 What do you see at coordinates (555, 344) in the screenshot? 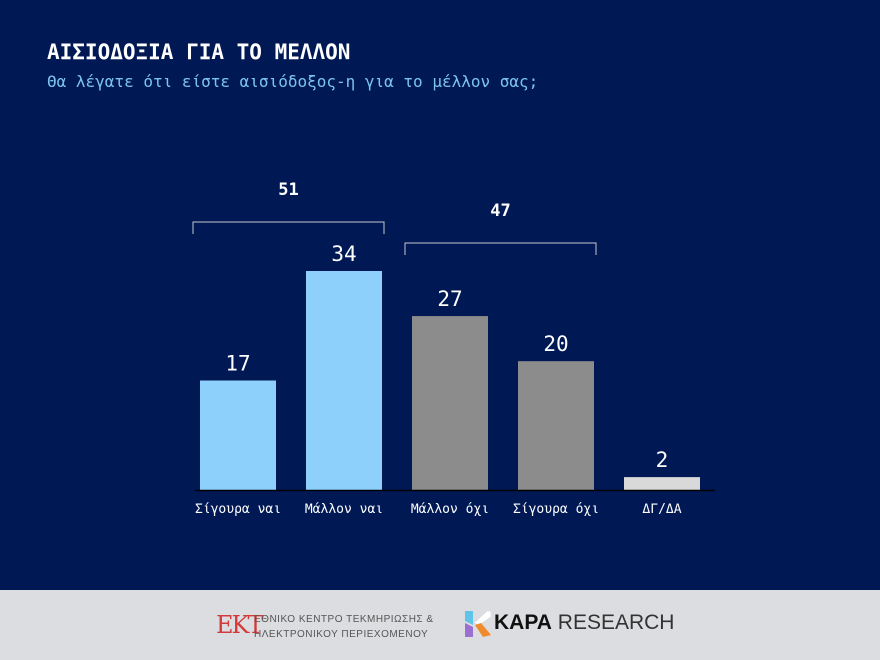
I see `data-label: 20` at bounding box center [555, 344].